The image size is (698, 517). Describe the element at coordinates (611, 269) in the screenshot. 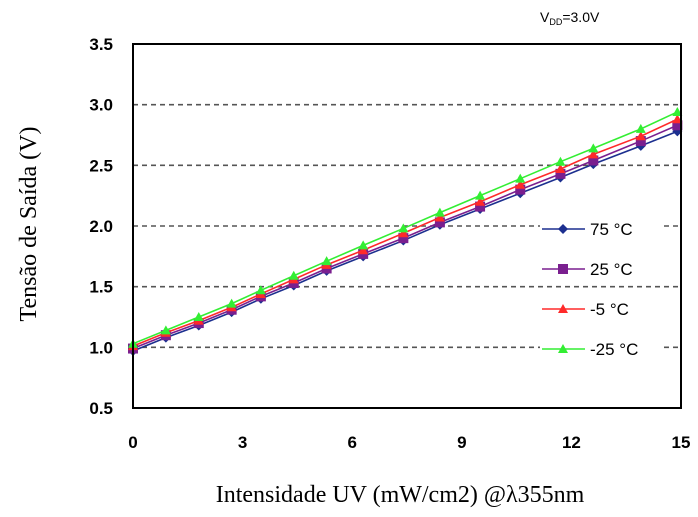

I see `legend-label: 25 °C` at that location.